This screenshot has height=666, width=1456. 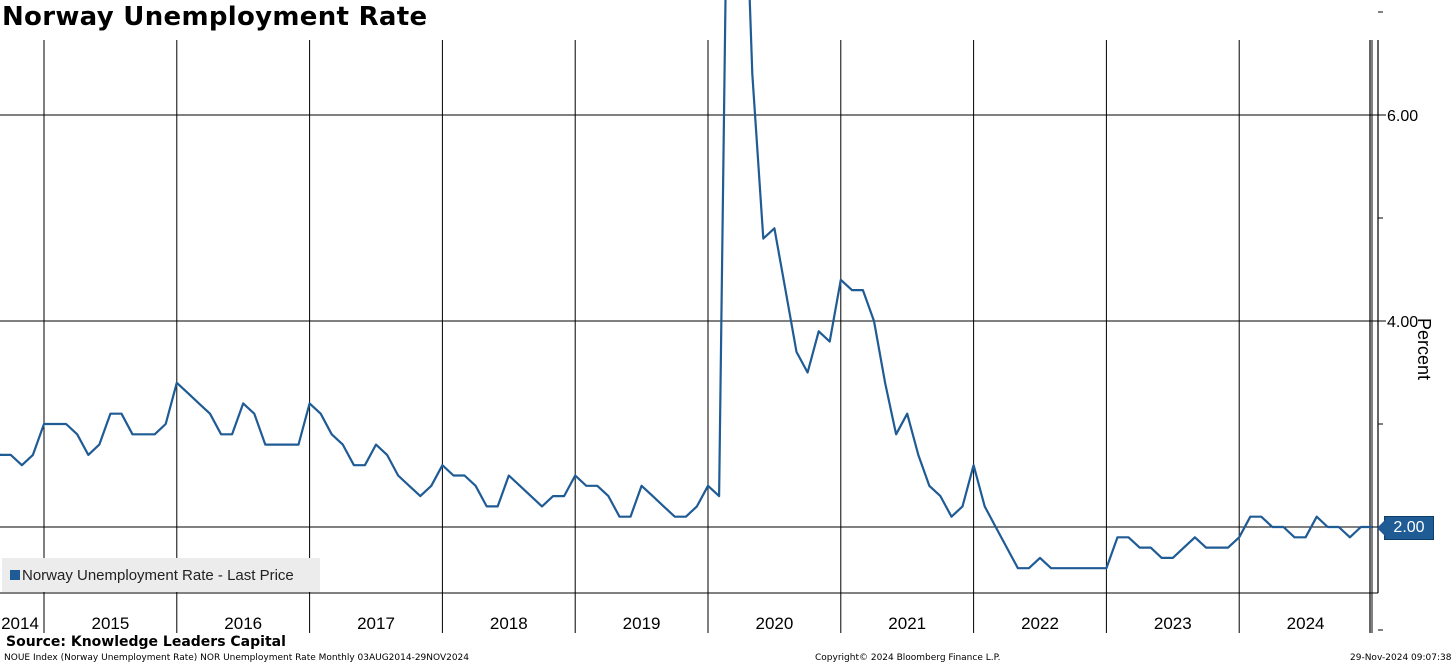 What do you see at coordinates (158, 575) in the screenshot?
I see `legend-label: Norway Unemployment Rate - Last Price` at bounding box center [158, 575].